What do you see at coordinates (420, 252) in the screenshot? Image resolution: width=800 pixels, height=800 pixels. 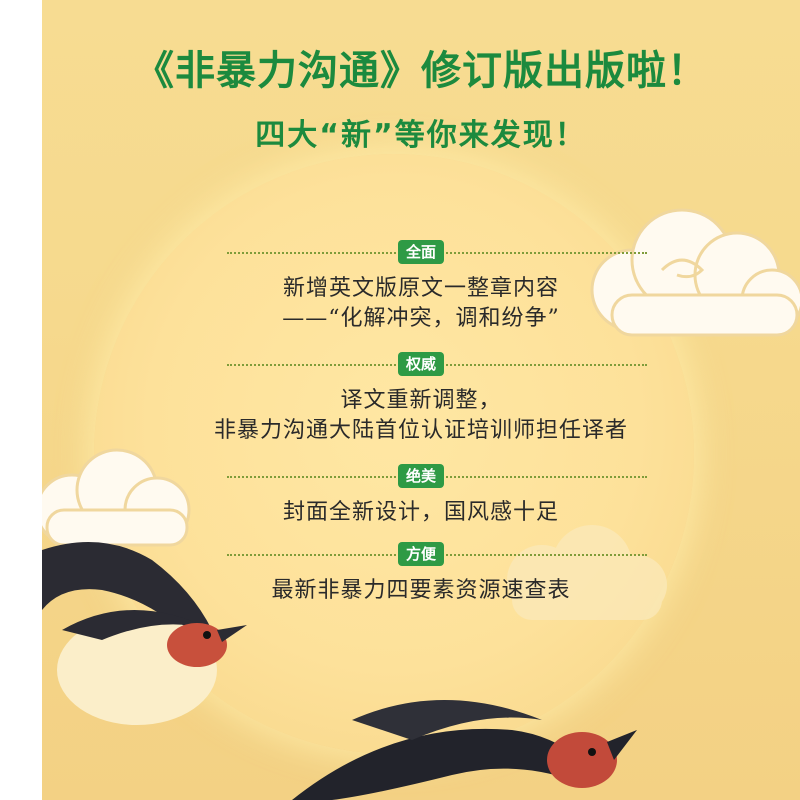 I see `feature-tag: 全面` at bounding box center [420, 252].